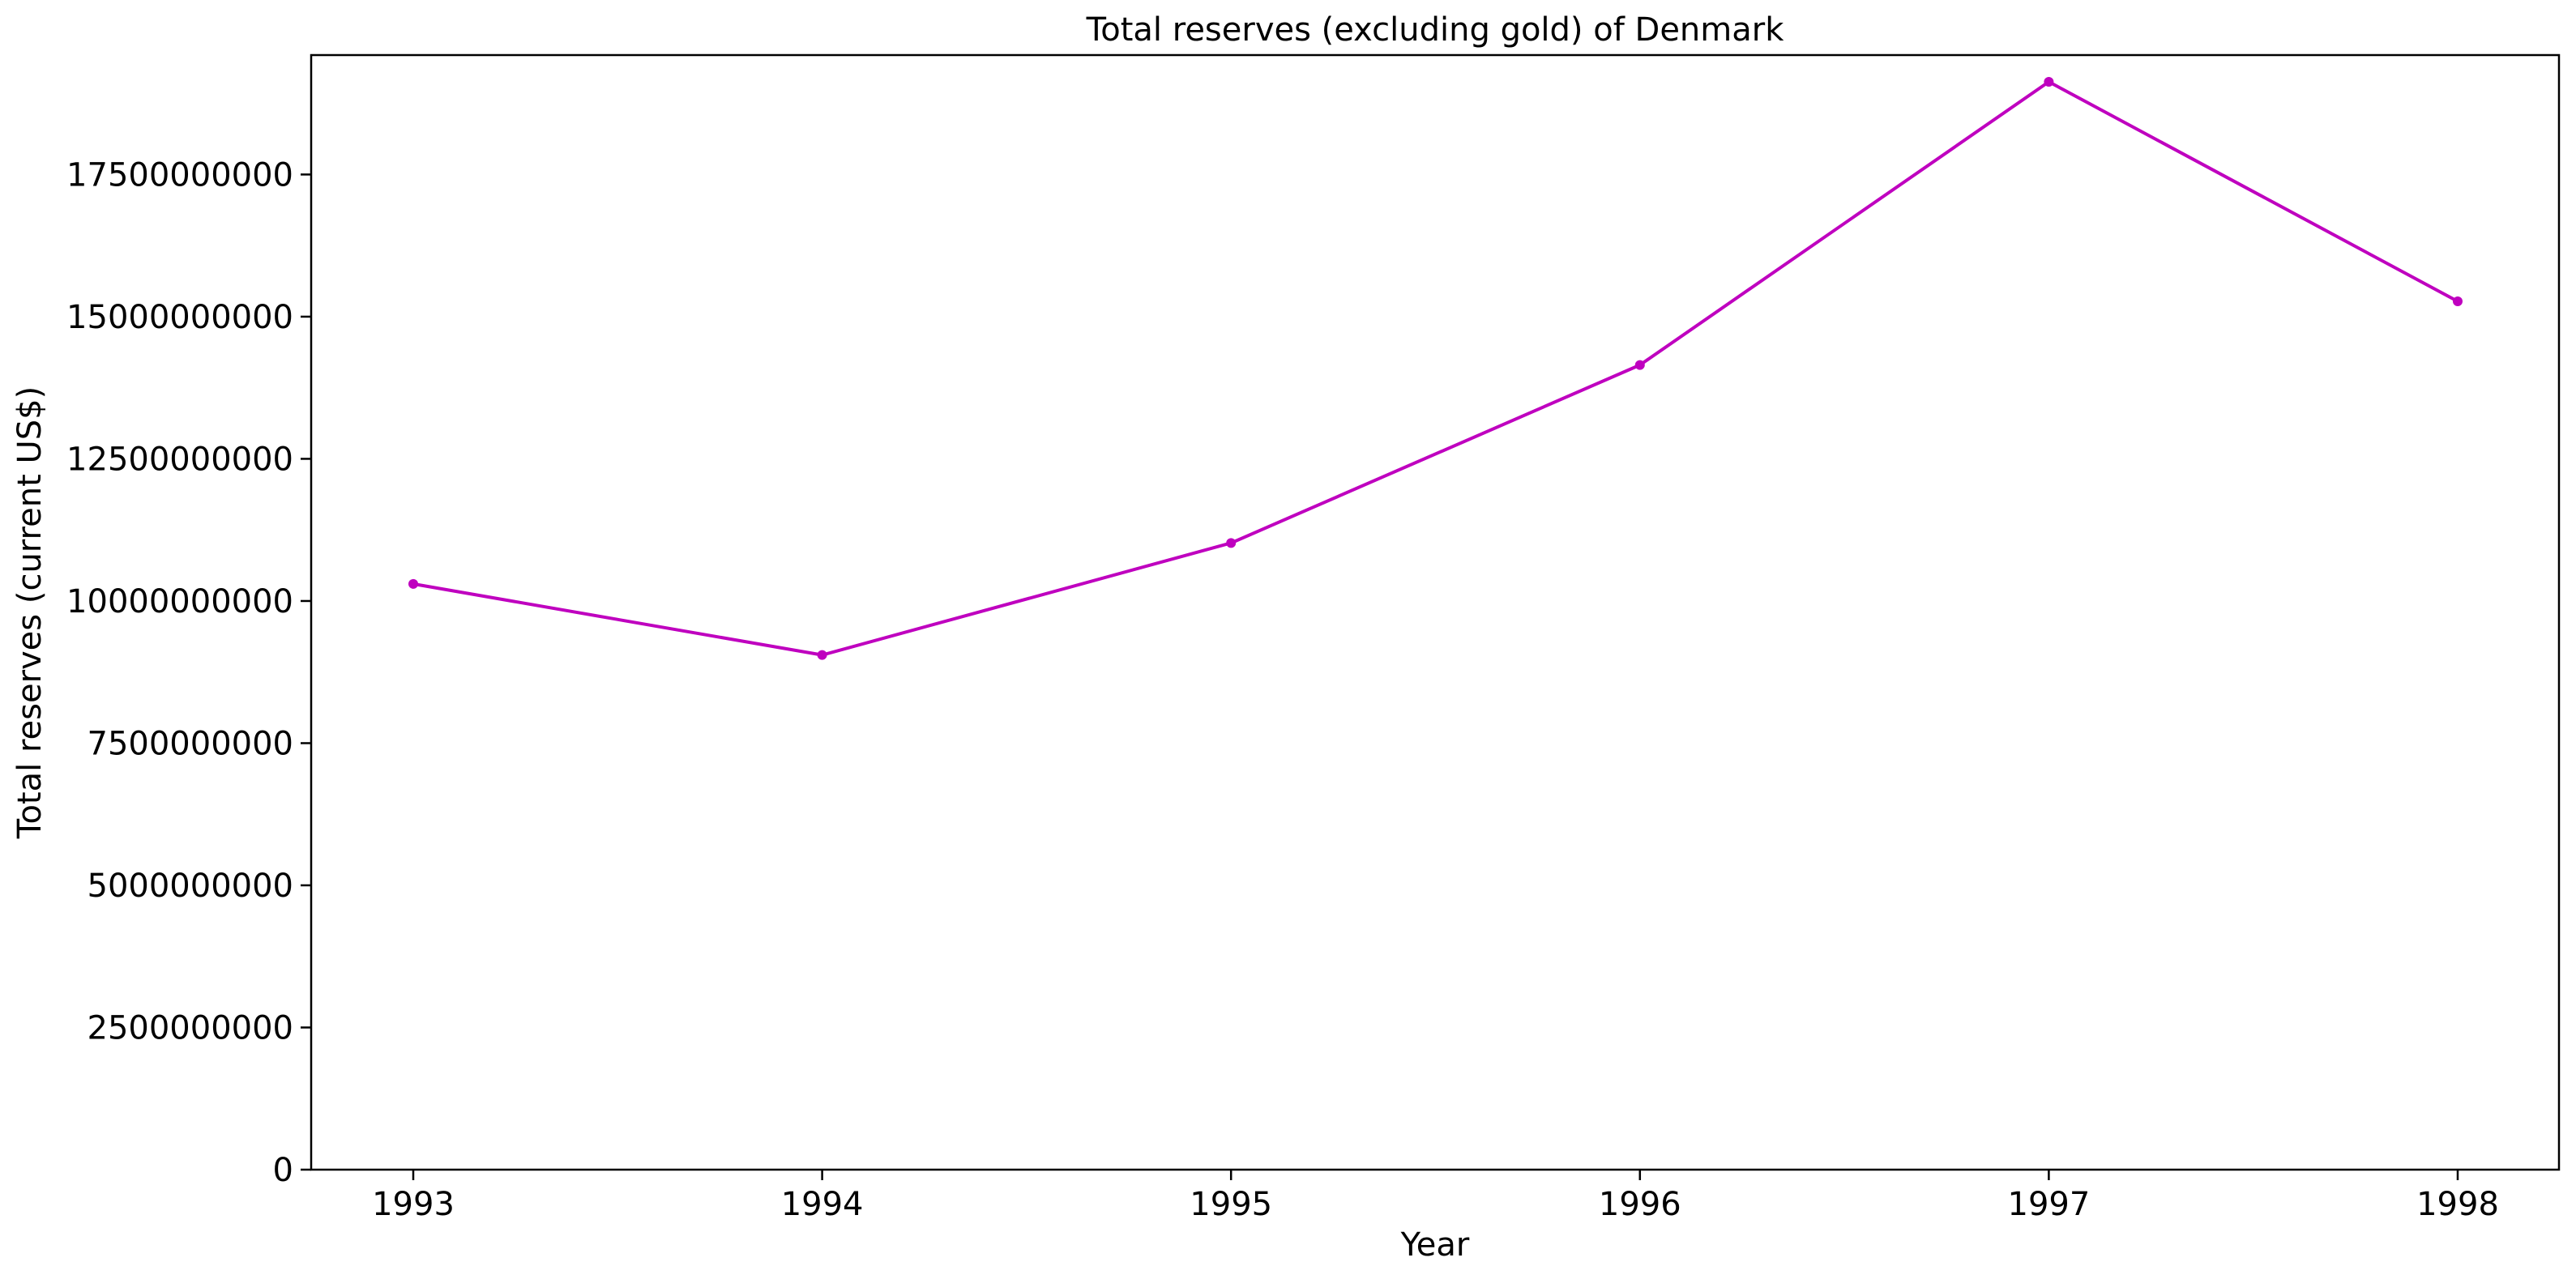 Image resolution: width=2576 pixels, height=1279 pixels. Describe the element at coordinates (179, 459) in the screenshot. I see `y-tick-label: 12500000000` at that location.